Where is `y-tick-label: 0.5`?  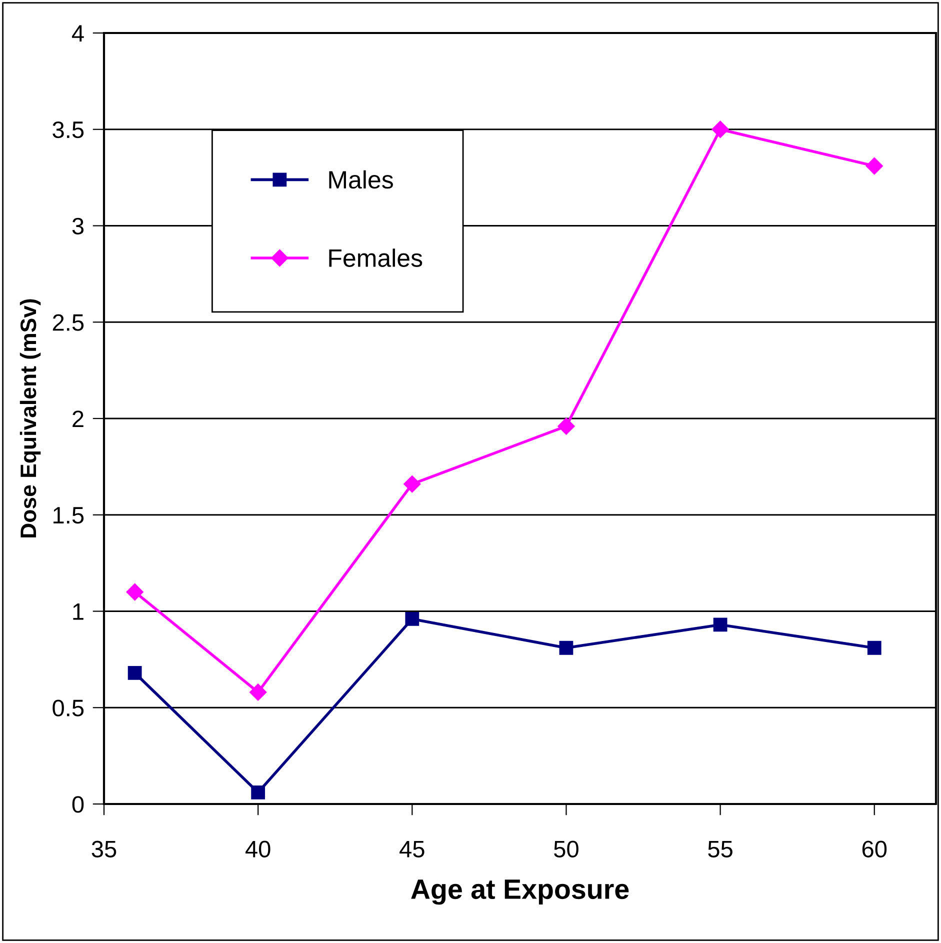 y-tick-label: 0.5 is located at coordinates (68, 708).